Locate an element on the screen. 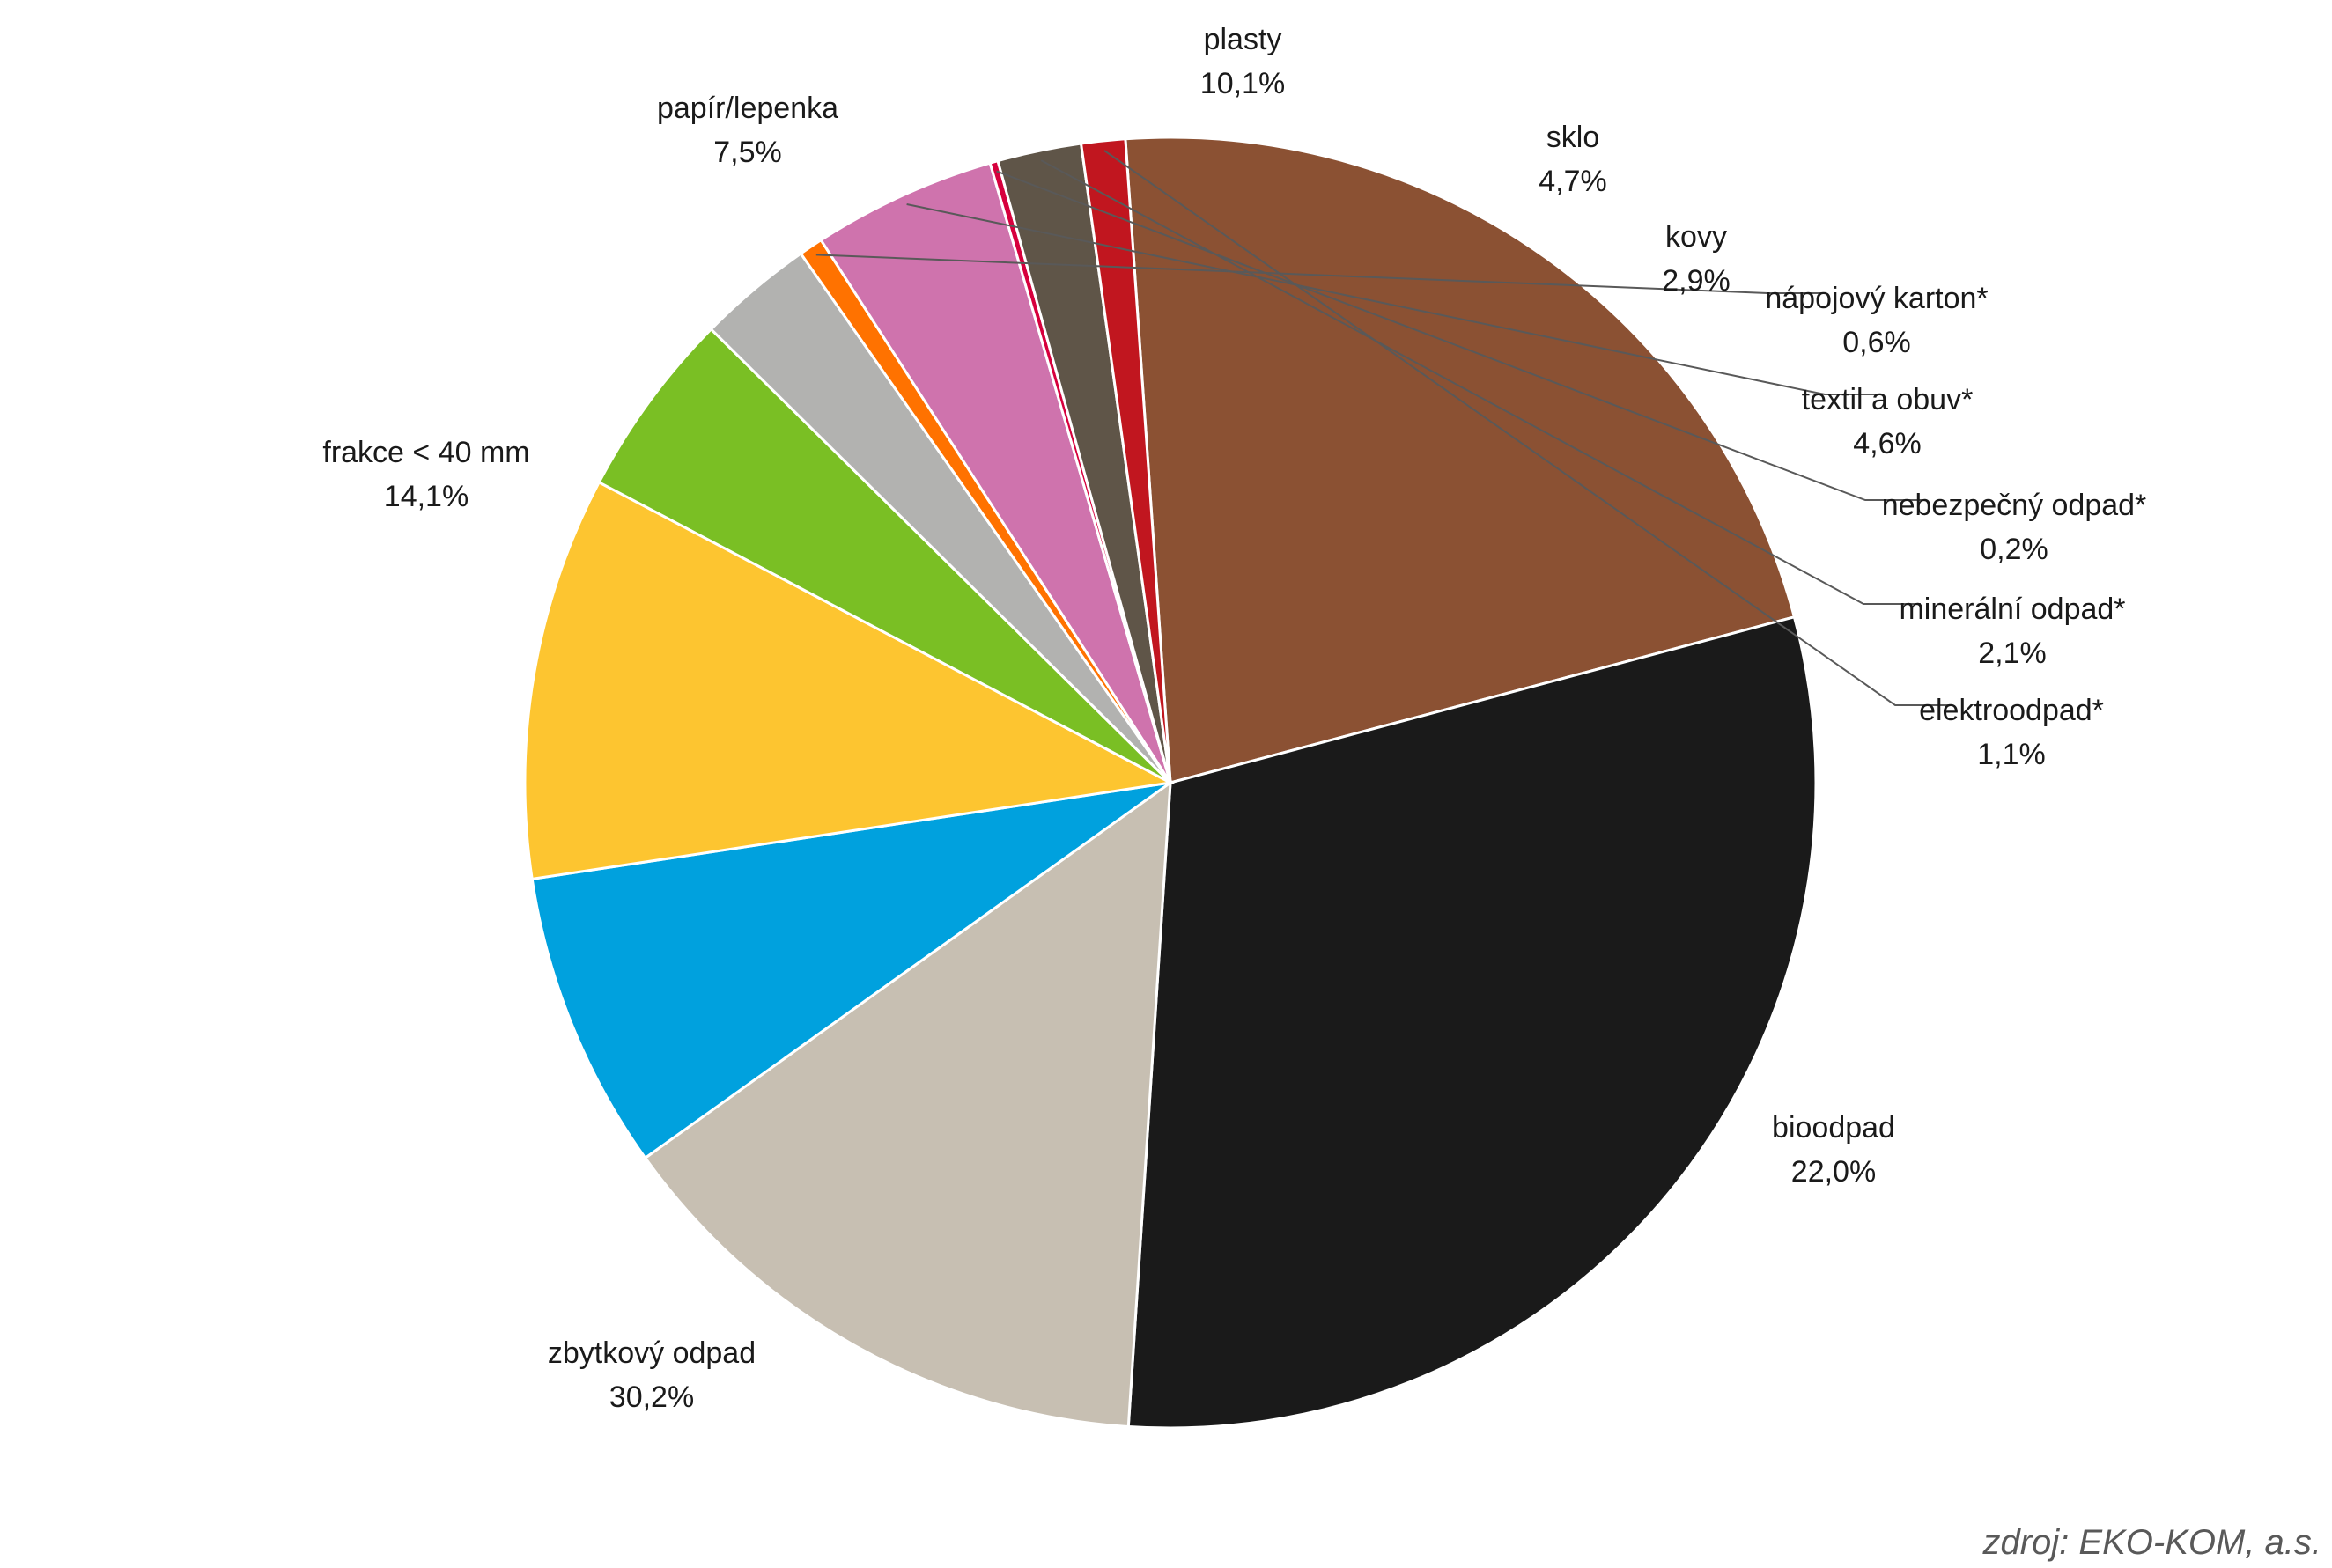  slice-label: plasty 10,1% is located at coordinates (1242, 62).